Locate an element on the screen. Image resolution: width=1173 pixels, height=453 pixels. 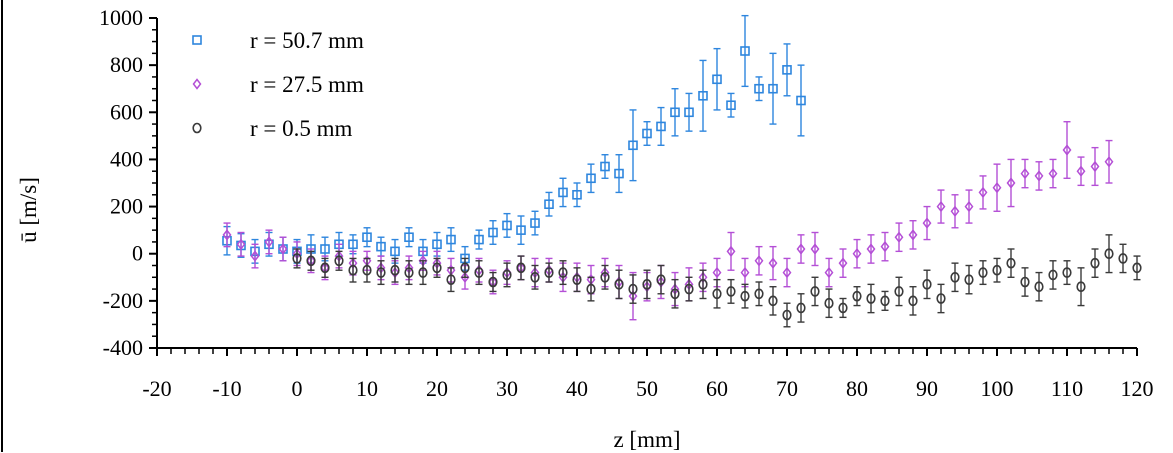
x-tick-label: 80 is located at coordinates (857, 388).